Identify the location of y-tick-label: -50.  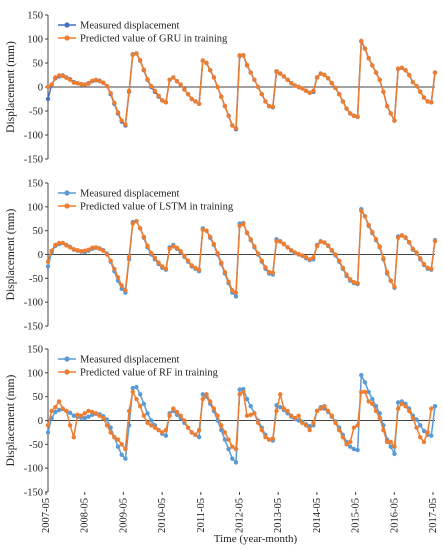
(36, 112).